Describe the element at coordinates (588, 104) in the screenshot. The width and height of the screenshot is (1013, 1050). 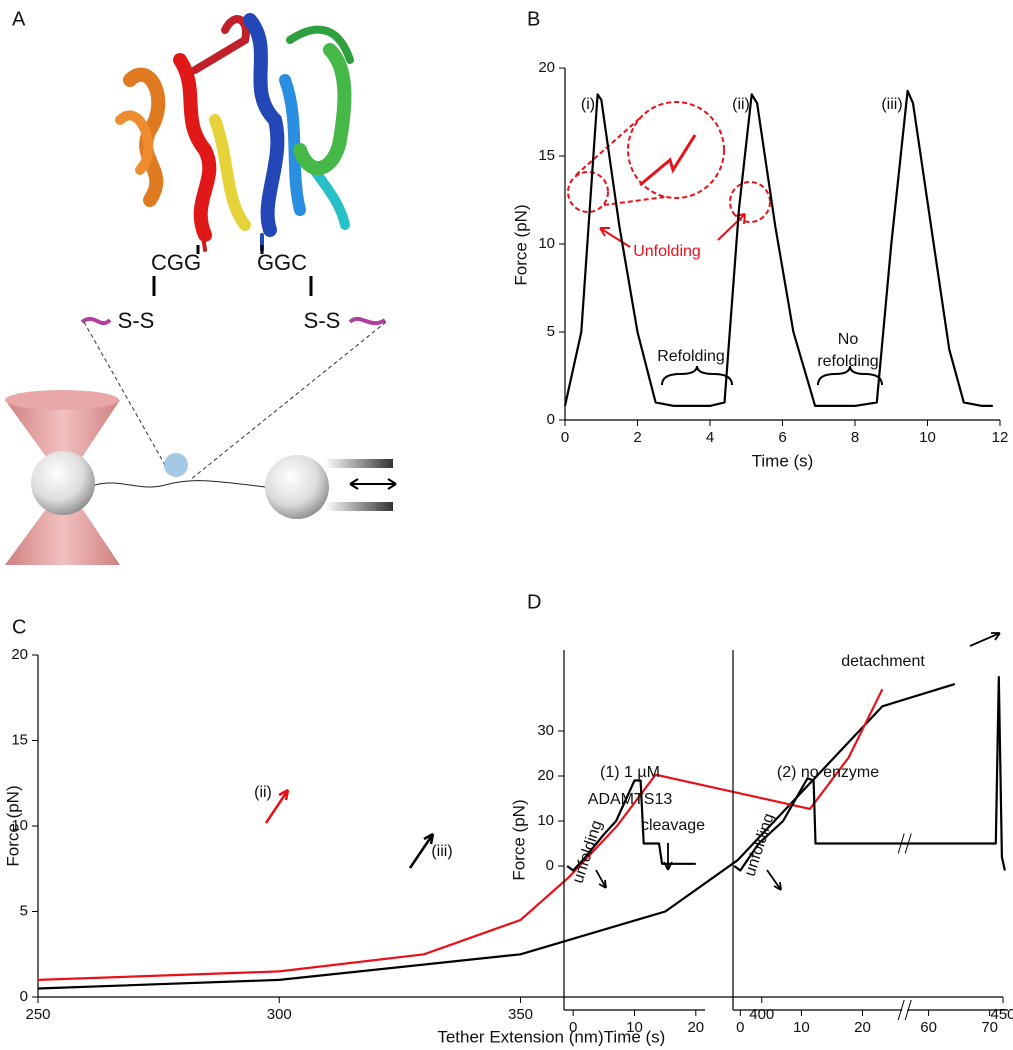
I see `annotation: (i)` at that location.